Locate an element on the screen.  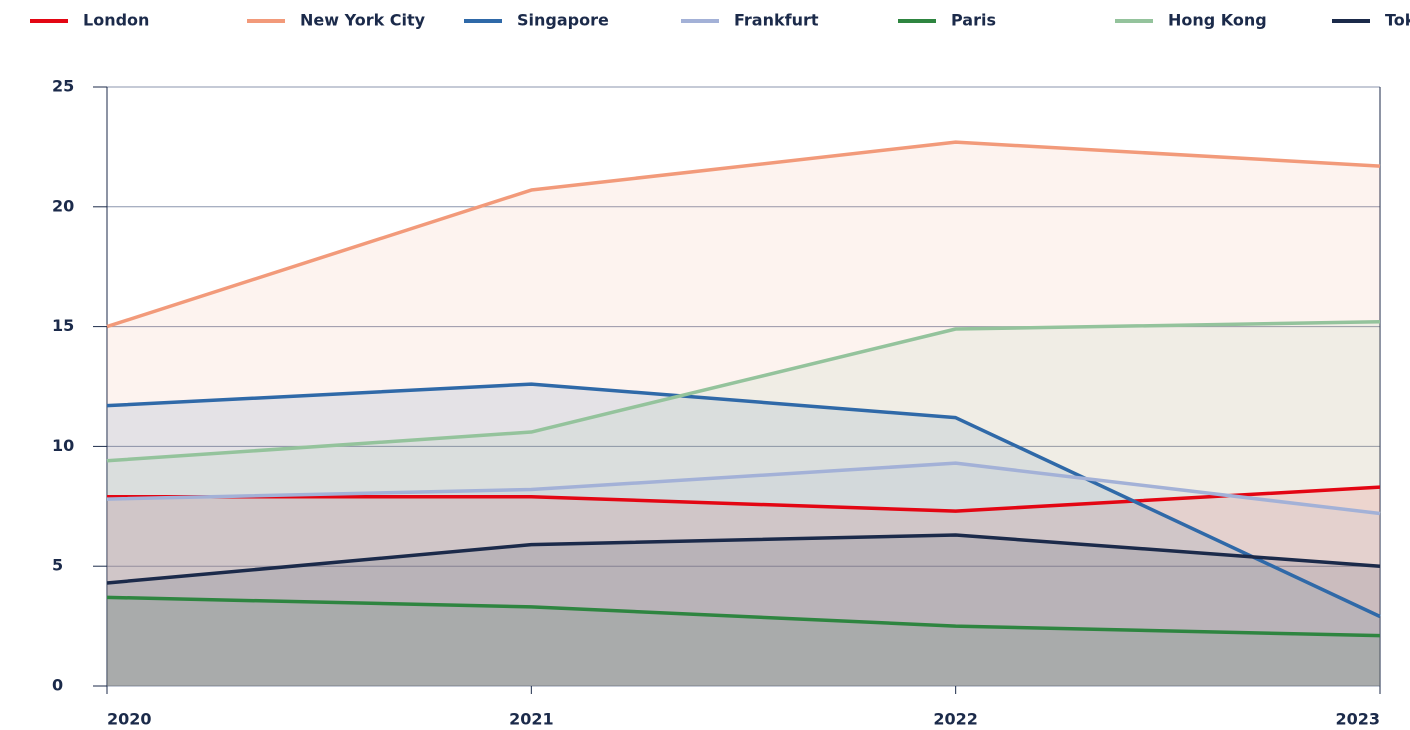
y-tick-label: 10 is located at coordinates (63, 445).